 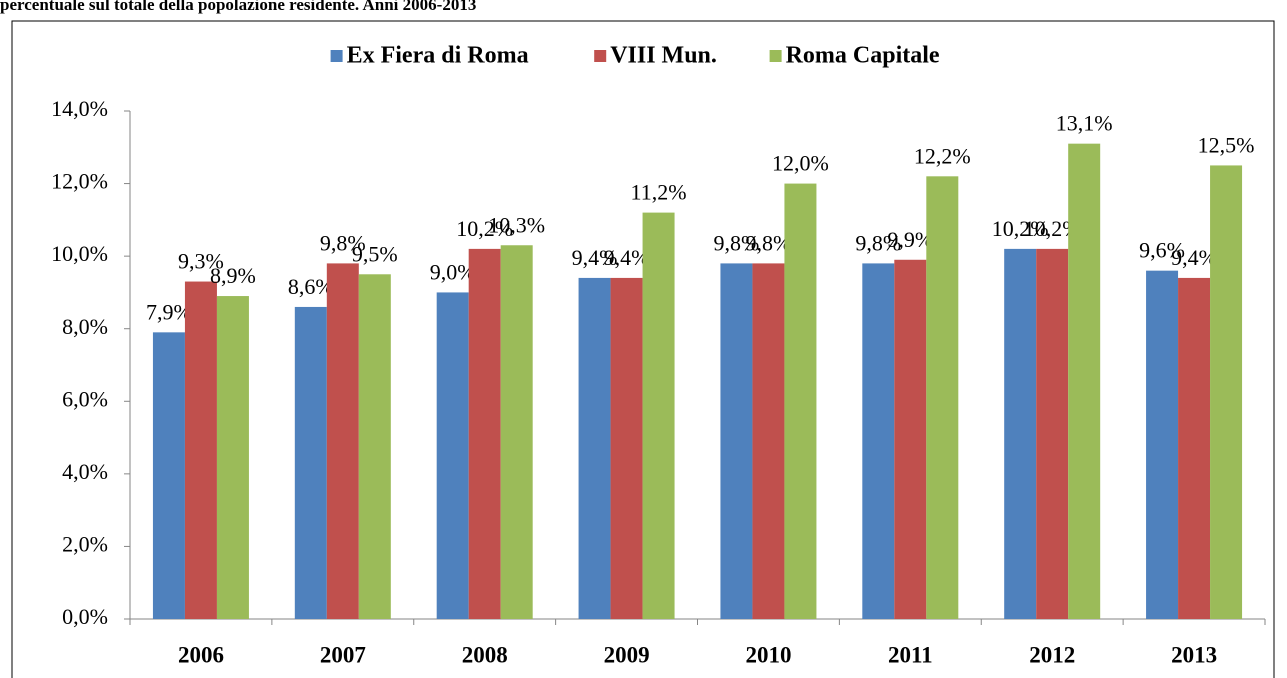 I want to click on value-label: 9,9%, so click(x=910, y=239).